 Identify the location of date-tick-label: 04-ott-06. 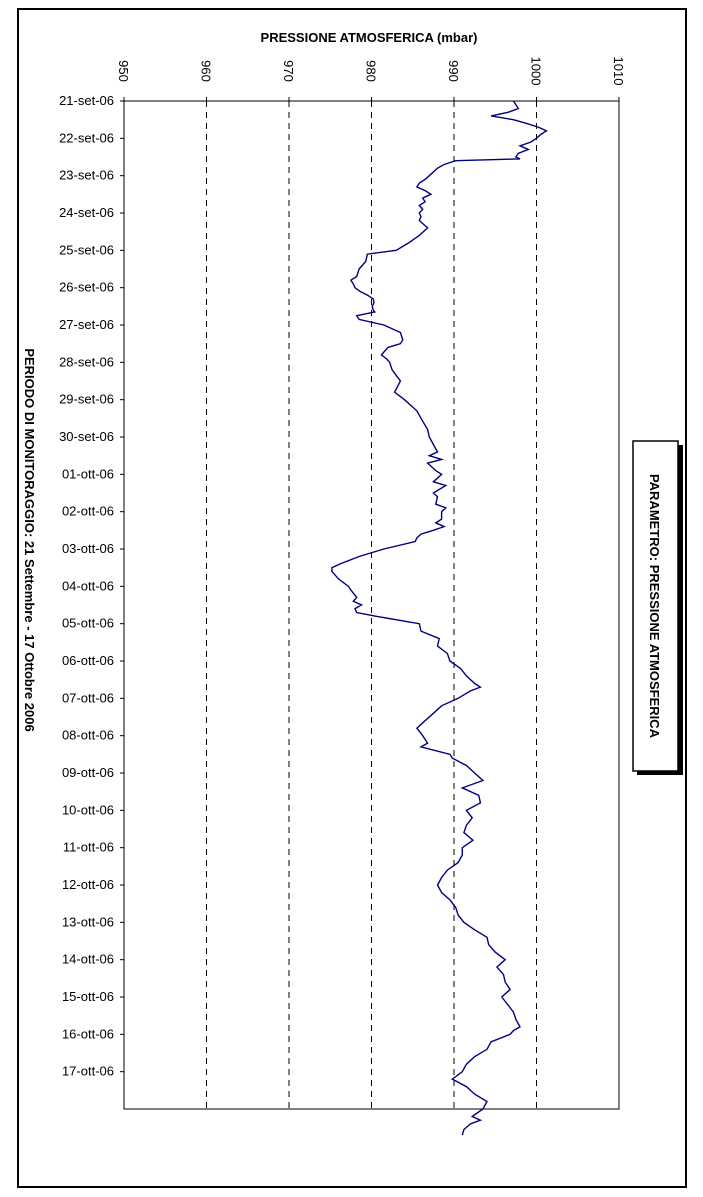
(88, 585).